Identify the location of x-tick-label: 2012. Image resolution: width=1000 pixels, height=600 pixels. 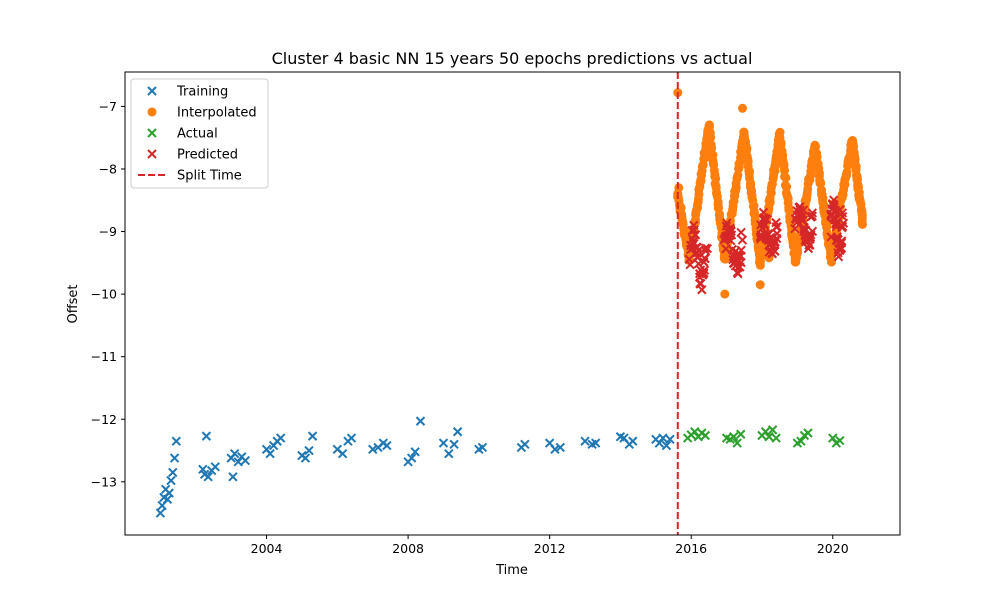
(550, 548).